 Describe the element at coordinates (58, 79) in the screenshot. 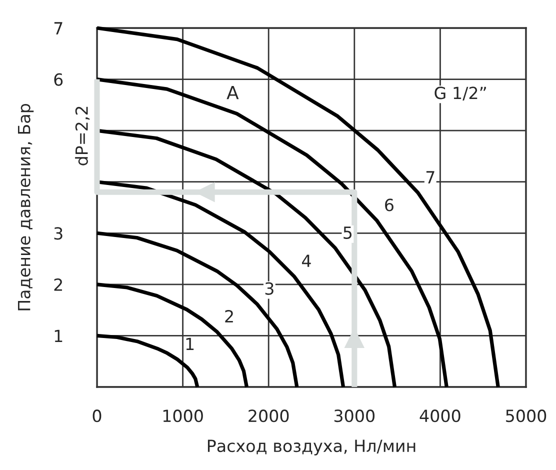

I see `y-tick-label: 6` at that location.